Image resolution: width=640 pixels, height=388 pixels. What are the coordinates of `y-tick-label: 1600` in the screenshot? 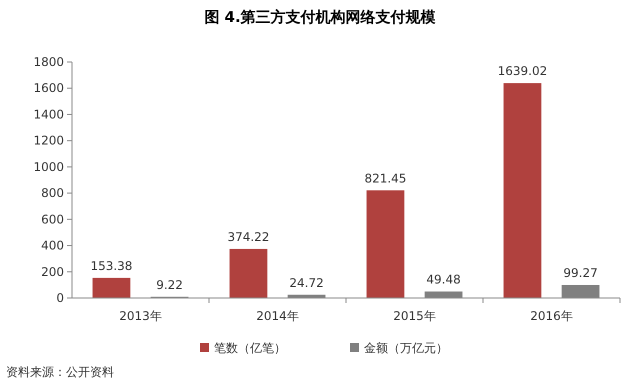 It's located at (48, 88).